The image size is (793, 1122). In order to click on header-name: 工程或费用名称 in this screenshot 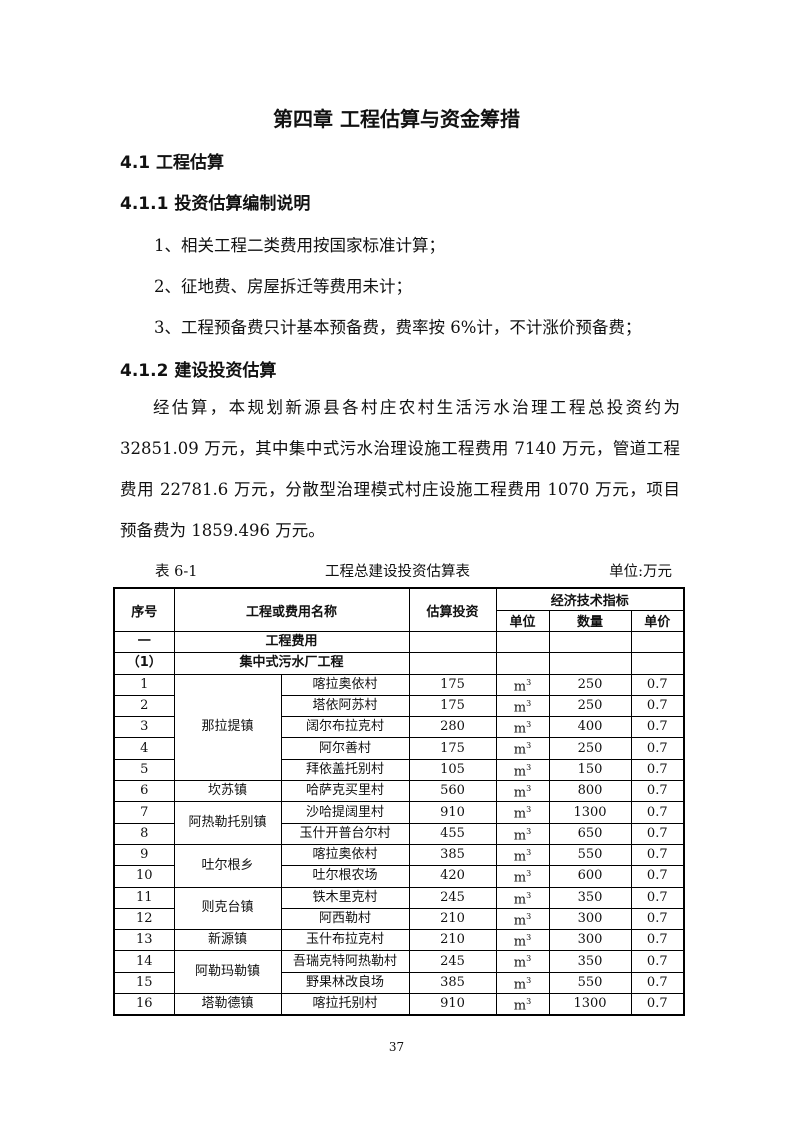, I will do `click(291, 609)`.